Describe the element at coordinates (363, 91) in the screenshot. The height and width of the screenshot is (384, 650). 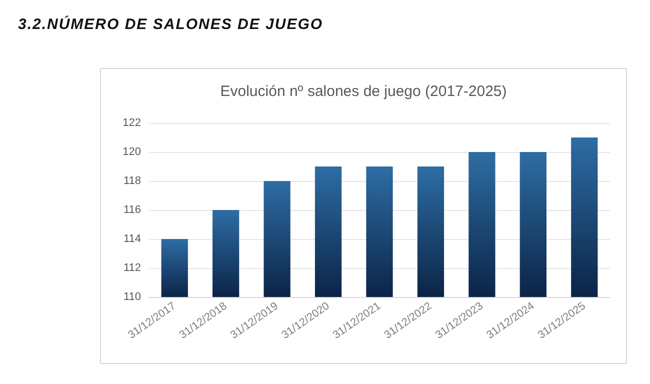
I see `chart-subtitle: Evolución nº salones de juego (2017-2025)` at that location.